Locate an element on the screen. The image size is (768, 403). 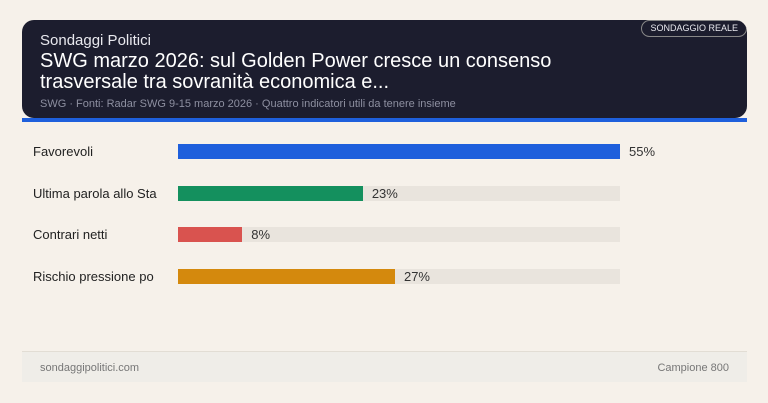
brand-name: Sondaggi Politici is located at coordinates (95, 40).